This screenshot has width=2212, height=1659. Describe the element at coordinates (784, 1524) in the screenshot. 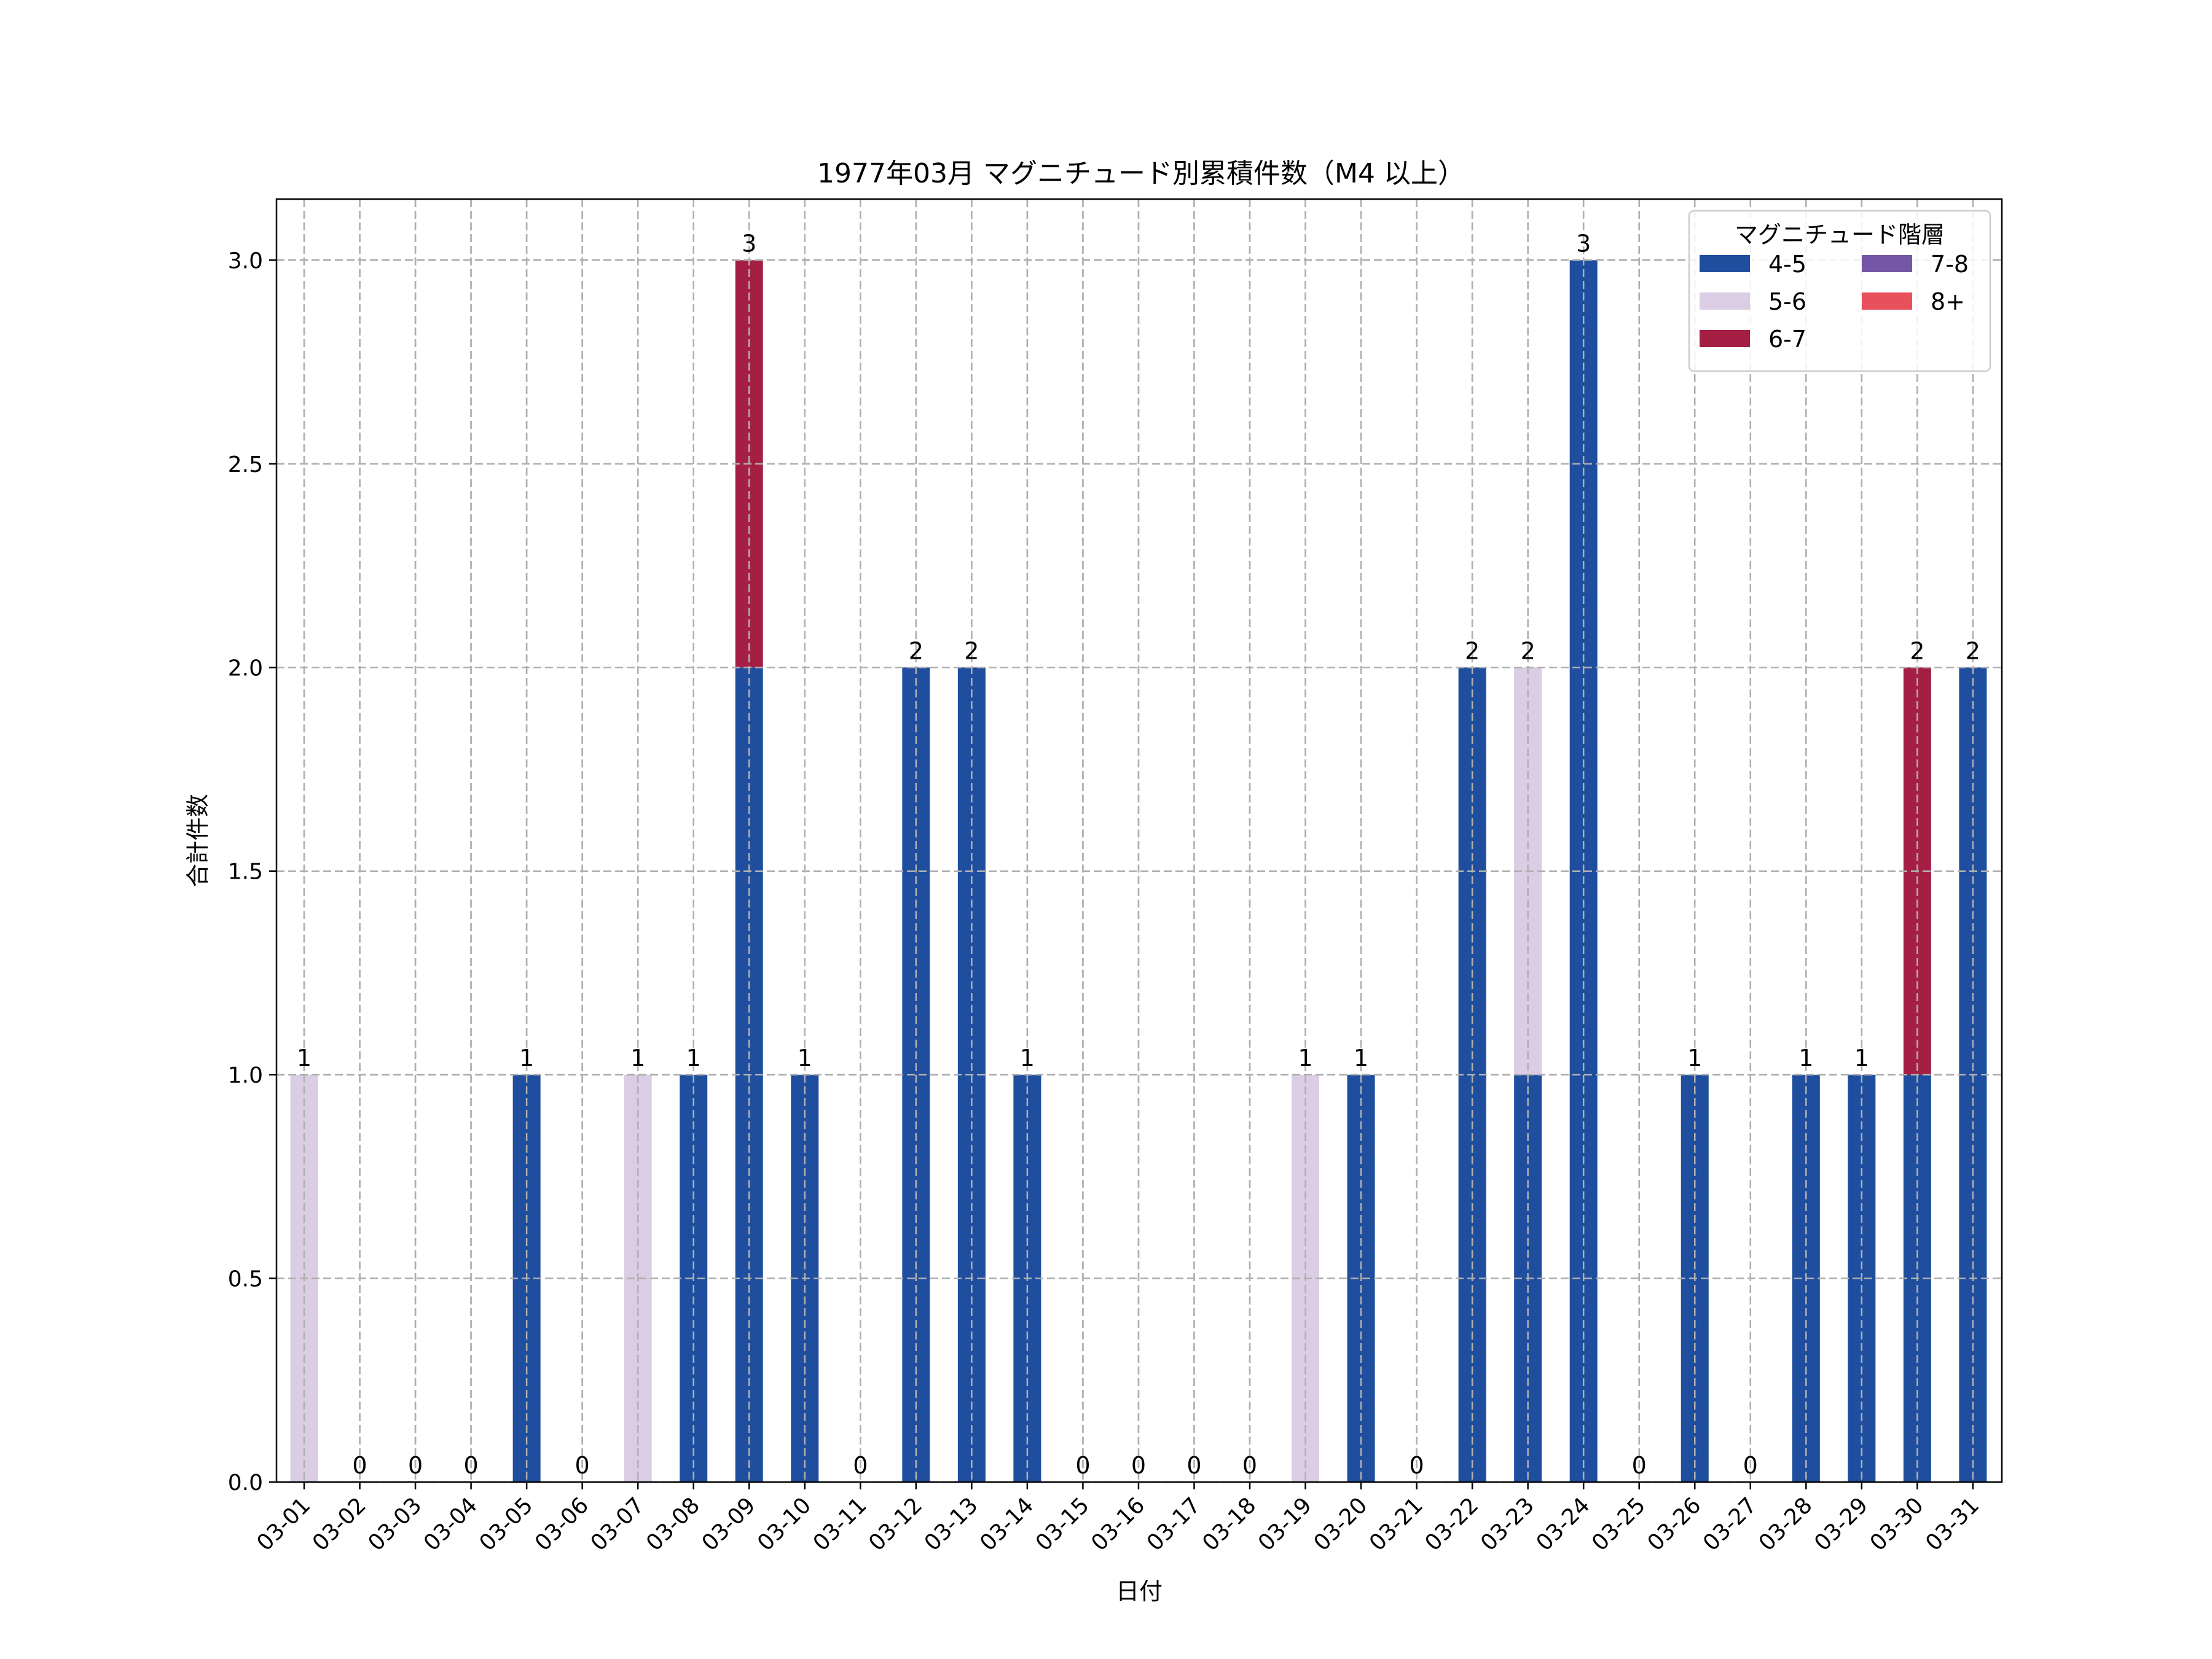

I see `x-tick-label: 03-10` at that location.